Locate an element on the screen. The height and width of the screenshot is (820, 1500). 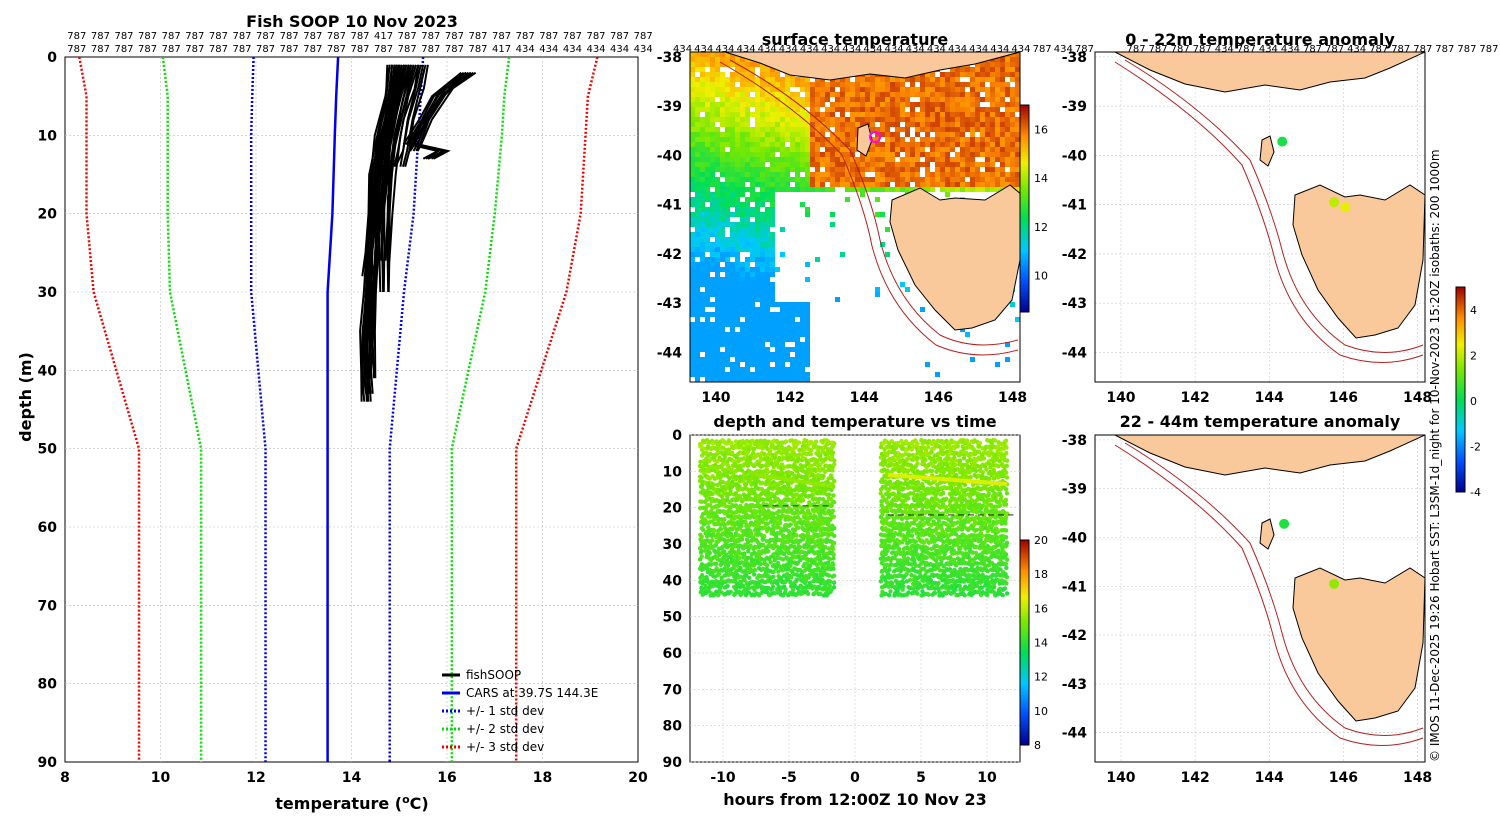
surface-king-island is located at coordinates (864, 140).